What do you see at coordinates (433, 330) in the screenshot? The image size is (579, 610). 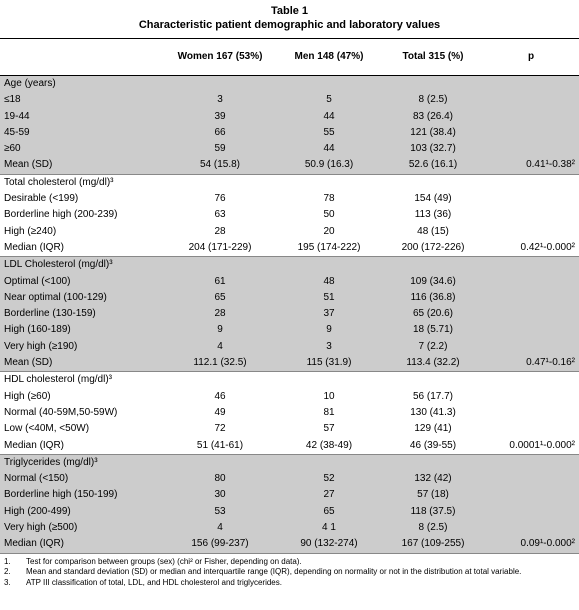 I see `cell: 18 (5.71)` at bounding box center [433, 330].